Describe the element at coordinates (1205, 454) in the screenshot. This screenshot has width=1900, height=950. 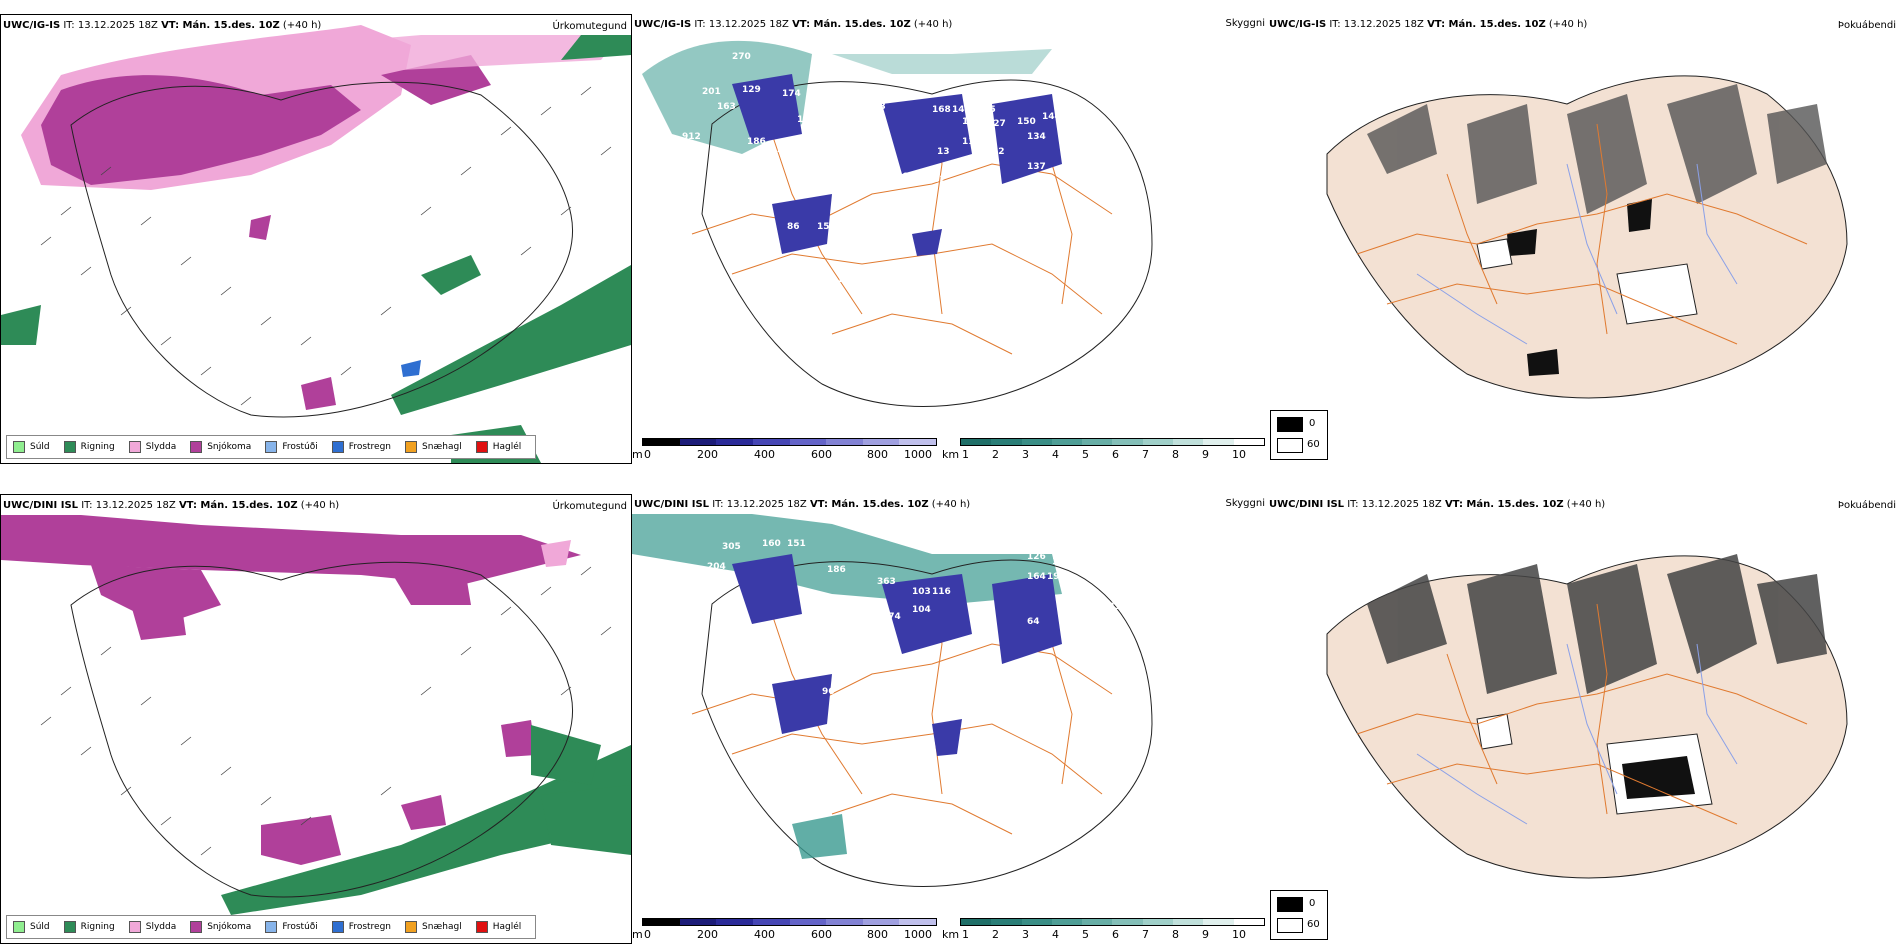
I see `colorbar-tick: 9` at that location.